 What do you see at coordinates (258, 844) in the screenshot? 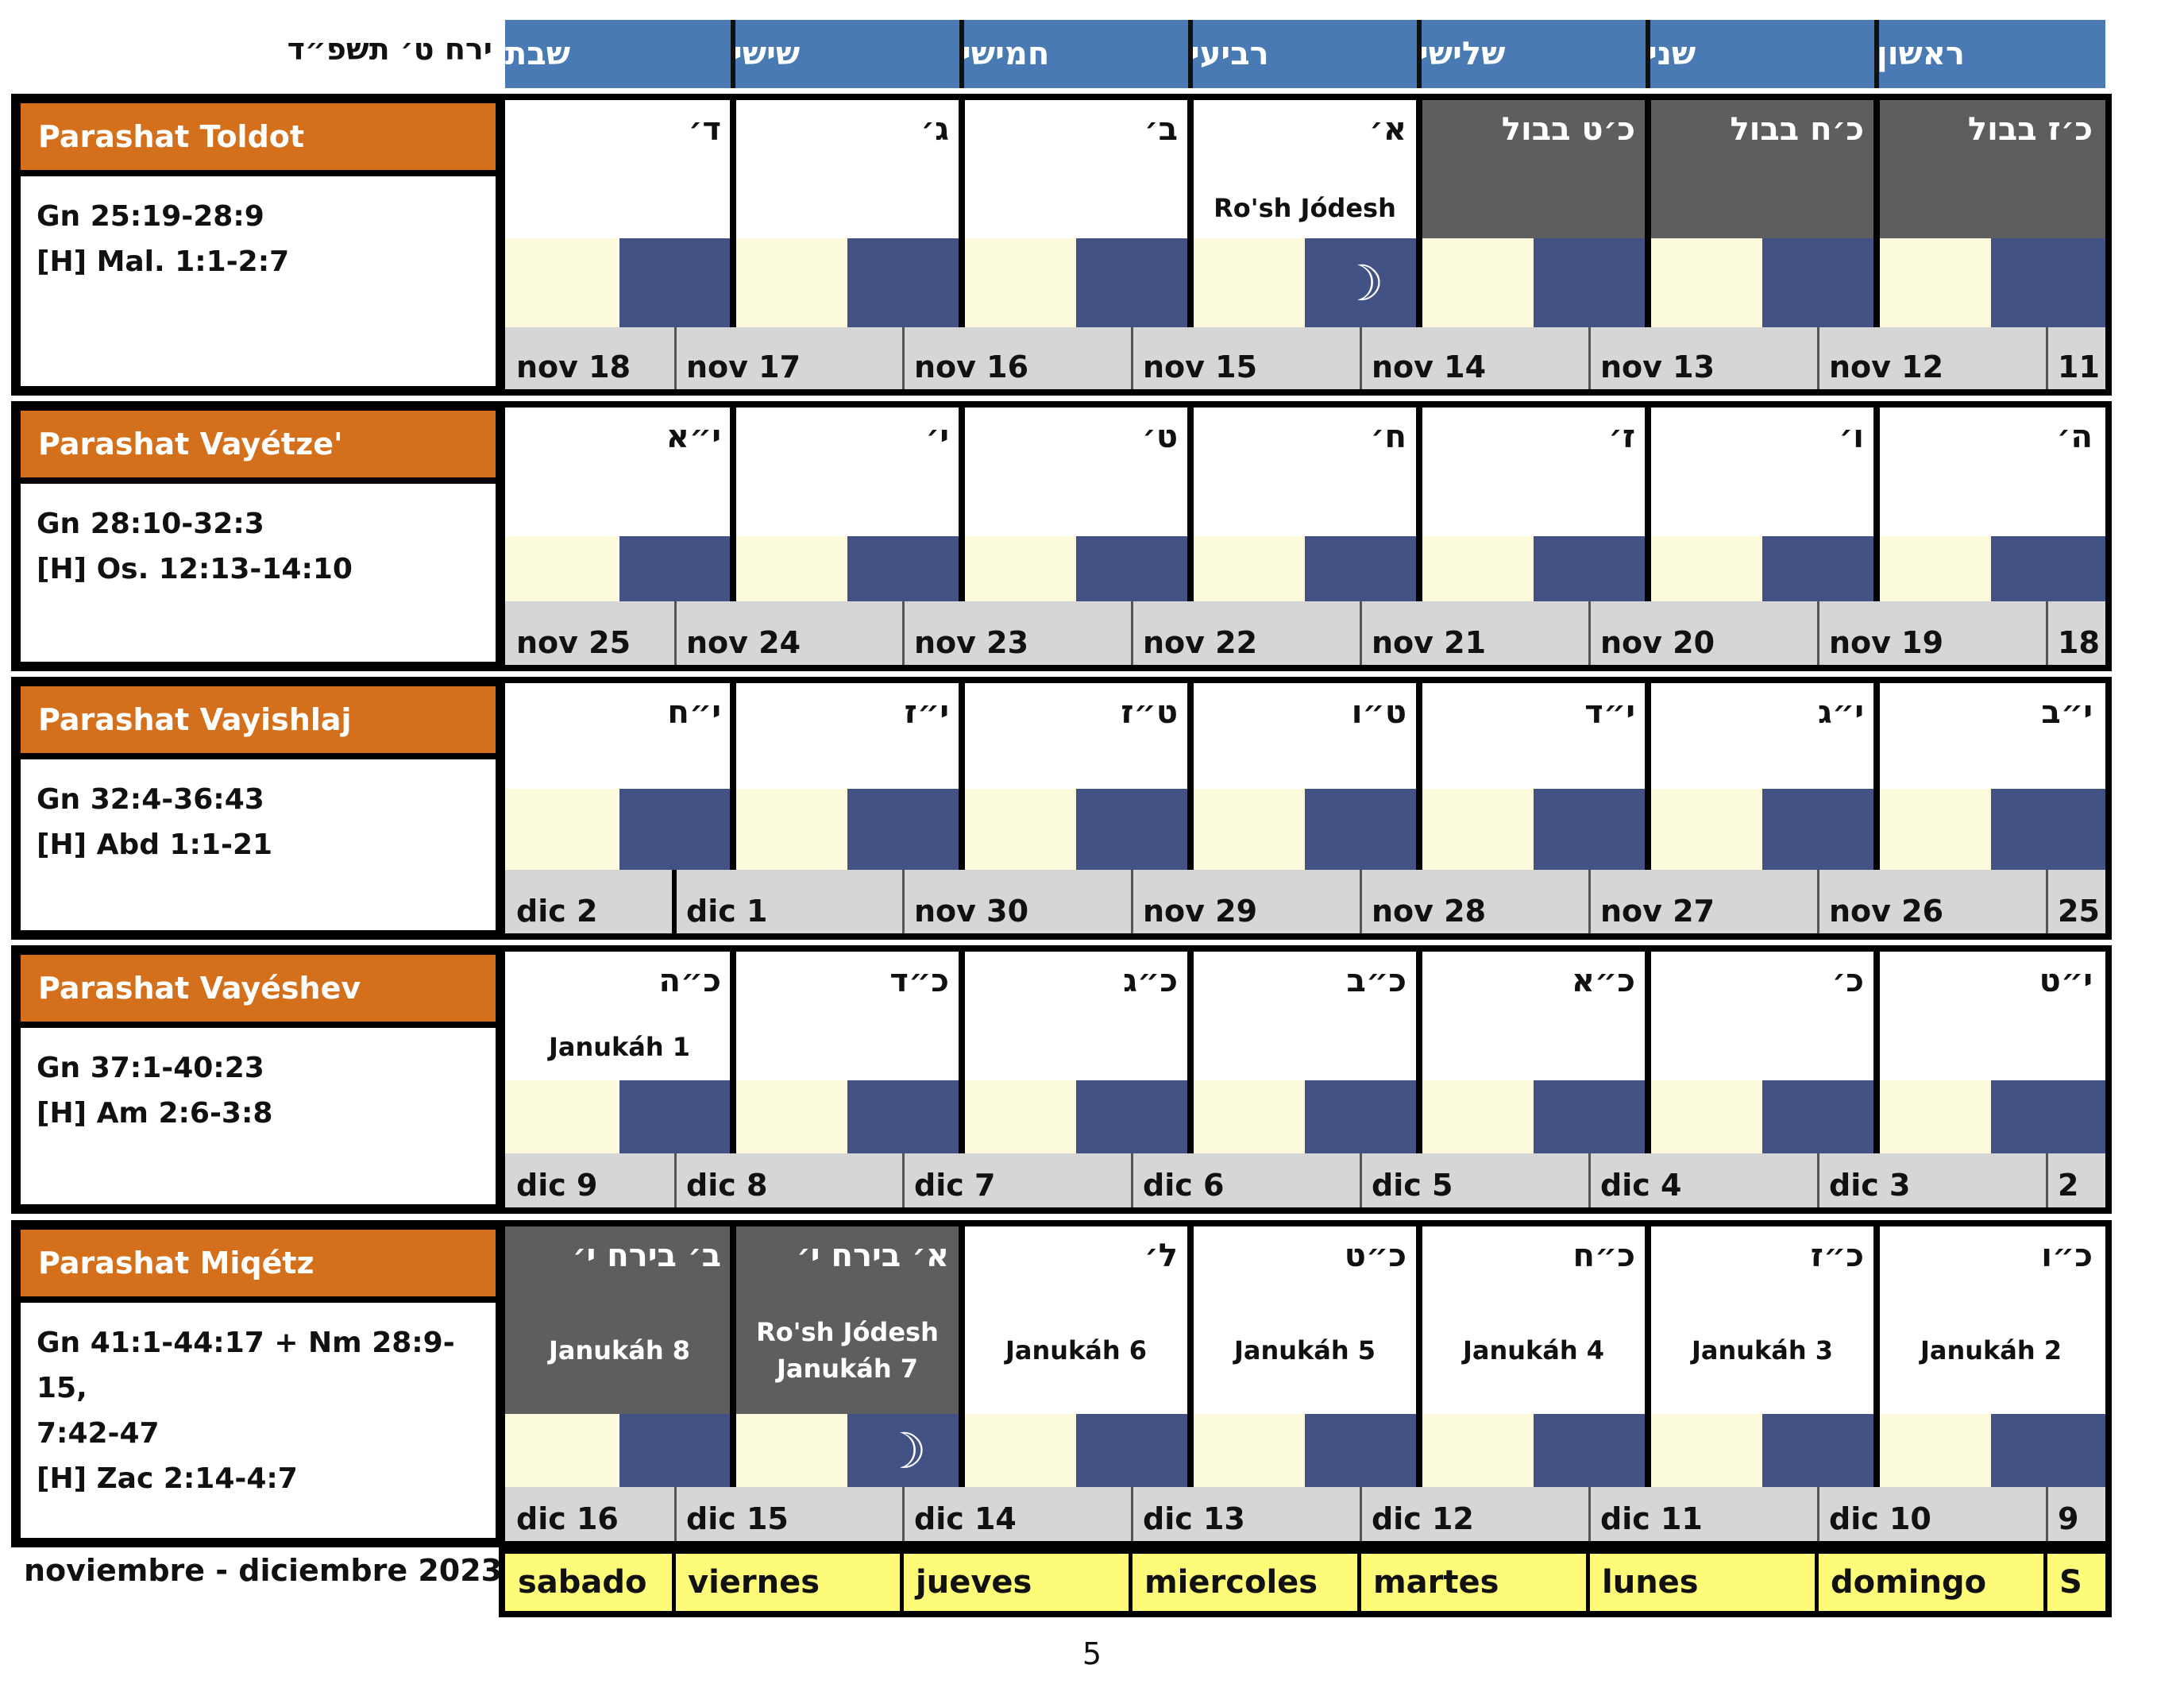
I see `torah-reading: Gn 32:4-36:43 [H] Abd 1:1-21` at bounding box center [258, 844].